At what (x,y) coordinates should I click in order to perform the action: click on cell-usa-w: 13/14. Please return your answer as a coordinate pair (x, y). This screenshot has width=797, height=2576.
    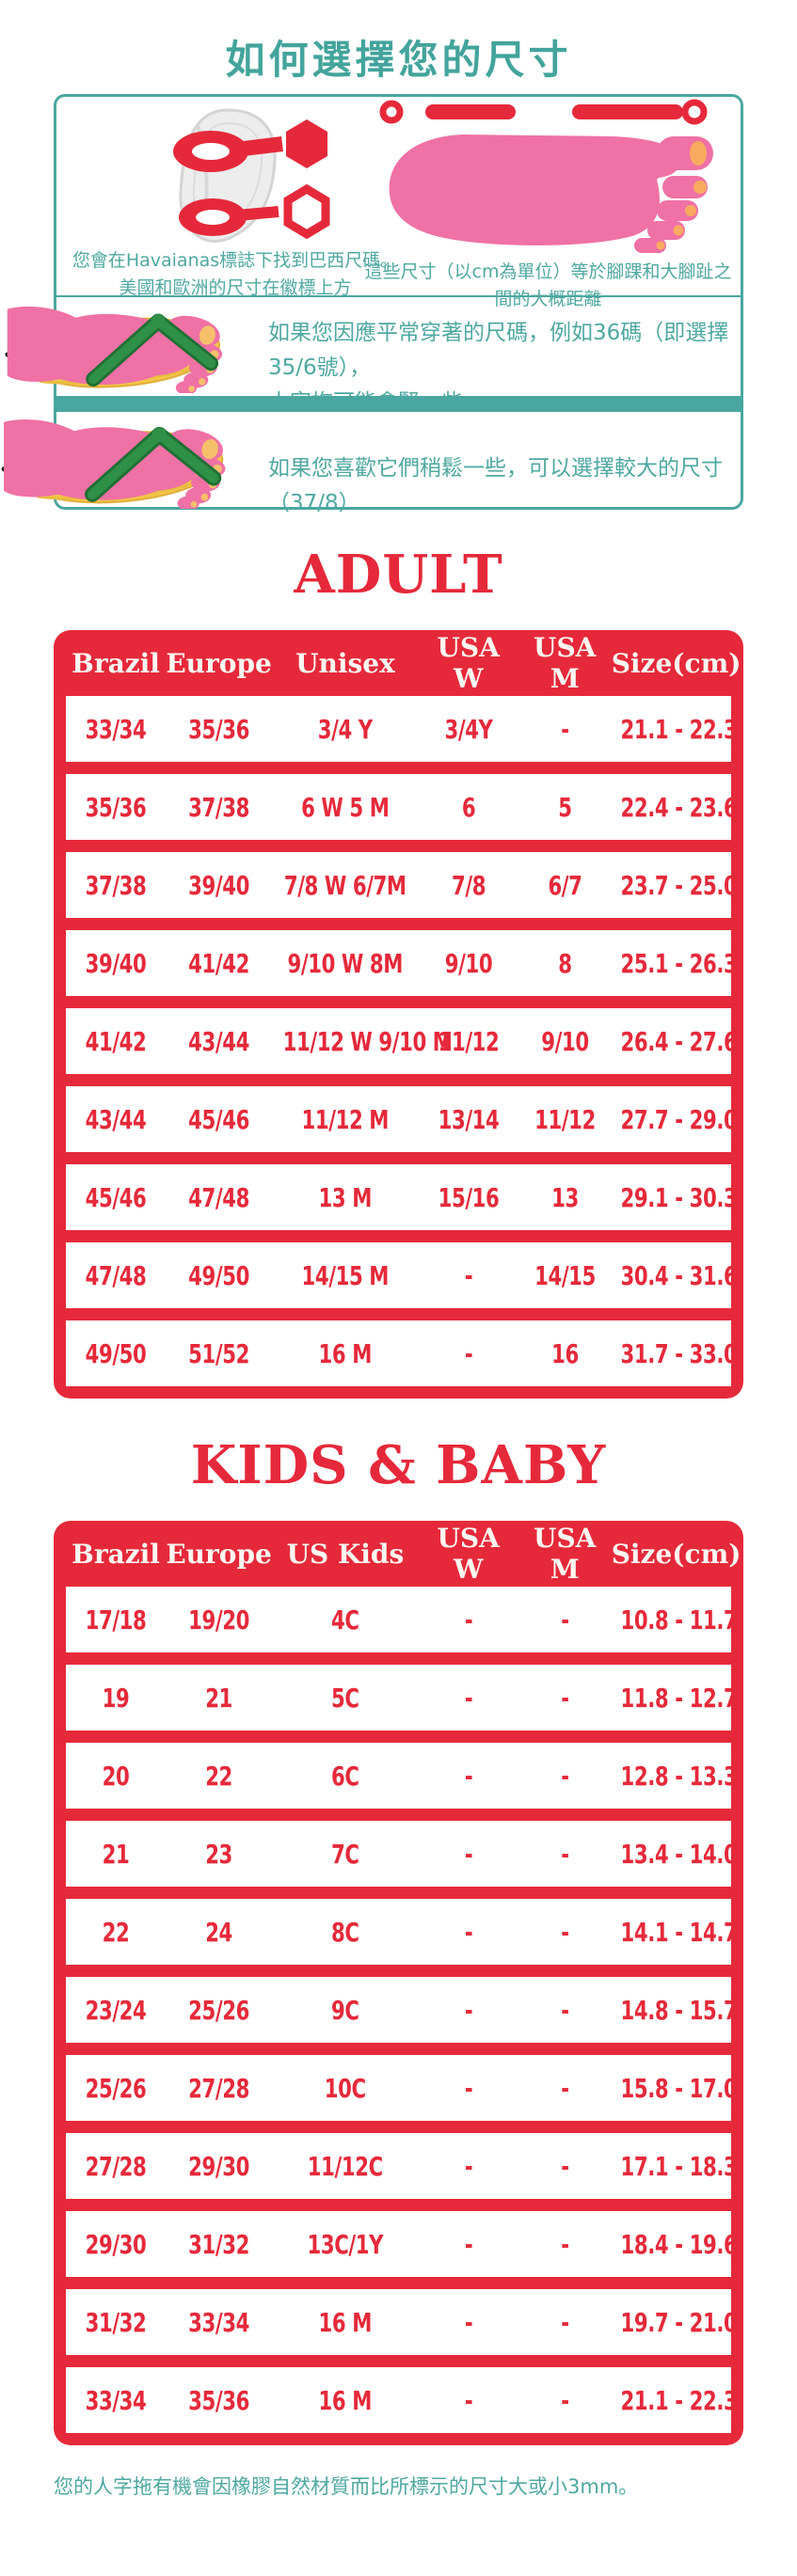
    Looking at the image, I should click on (469, 1119).